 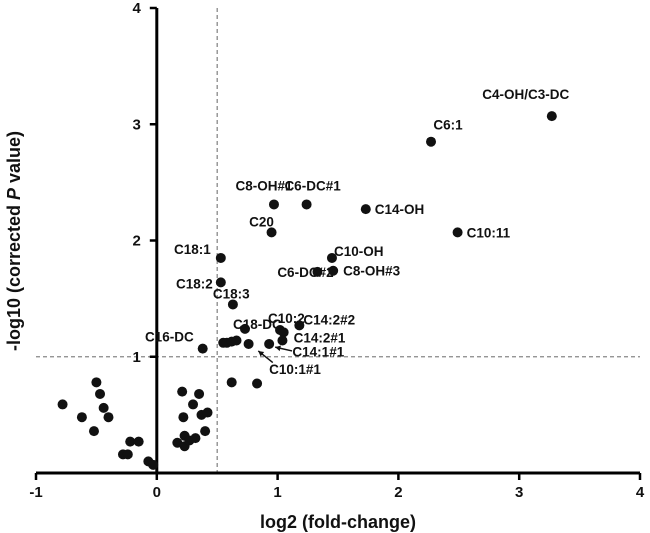 I want to click on c10-1-1-arrow, so click(x=265, y=357).